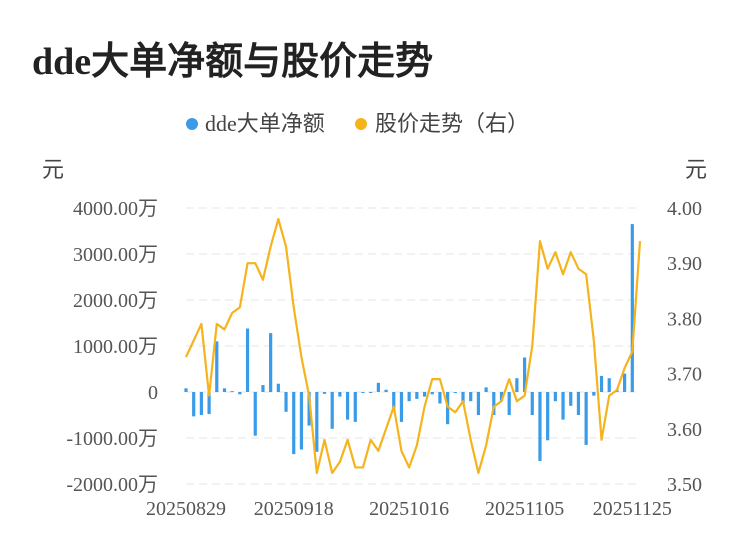  I want to click on x-axis-ticks: 20250829 20250918 20251016 20251105 20251125, so click(409, 509).